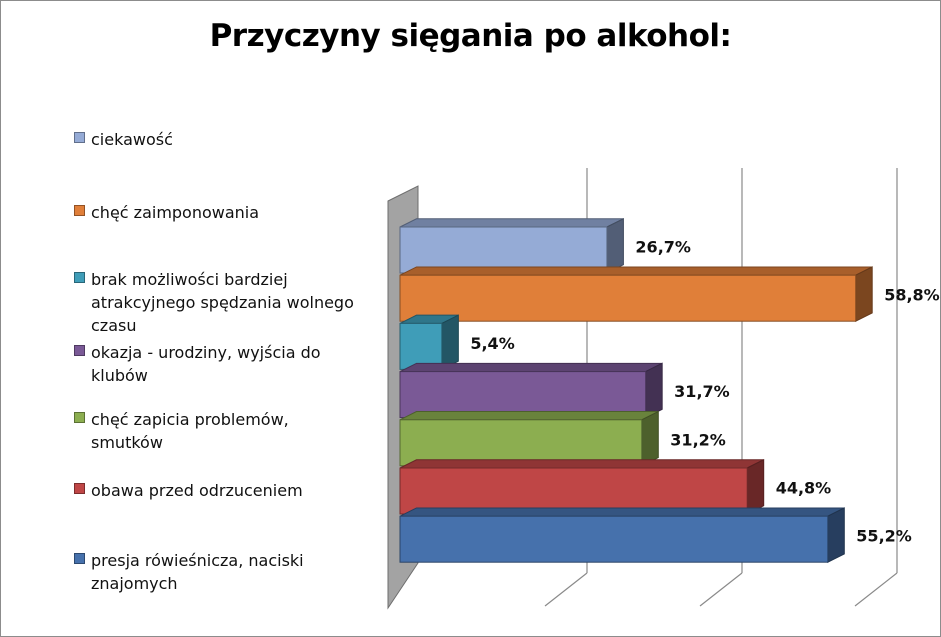  What do you see at coordinates (132, 139) in the screenshot?
I see `legend-label: ciekawość` at bounding box center [132, 139].